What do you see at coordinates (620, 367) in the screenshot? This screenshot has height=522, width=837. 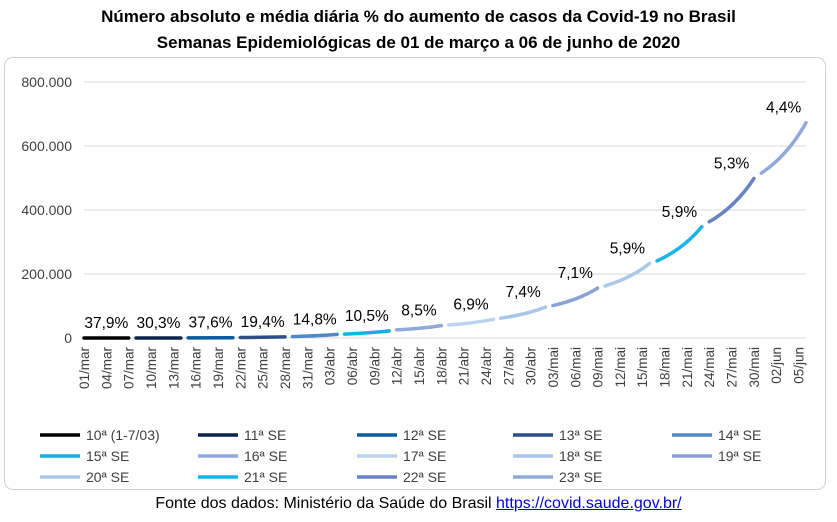 I see `x-tick-label: 12/mai` at bounding box center [620, 367].